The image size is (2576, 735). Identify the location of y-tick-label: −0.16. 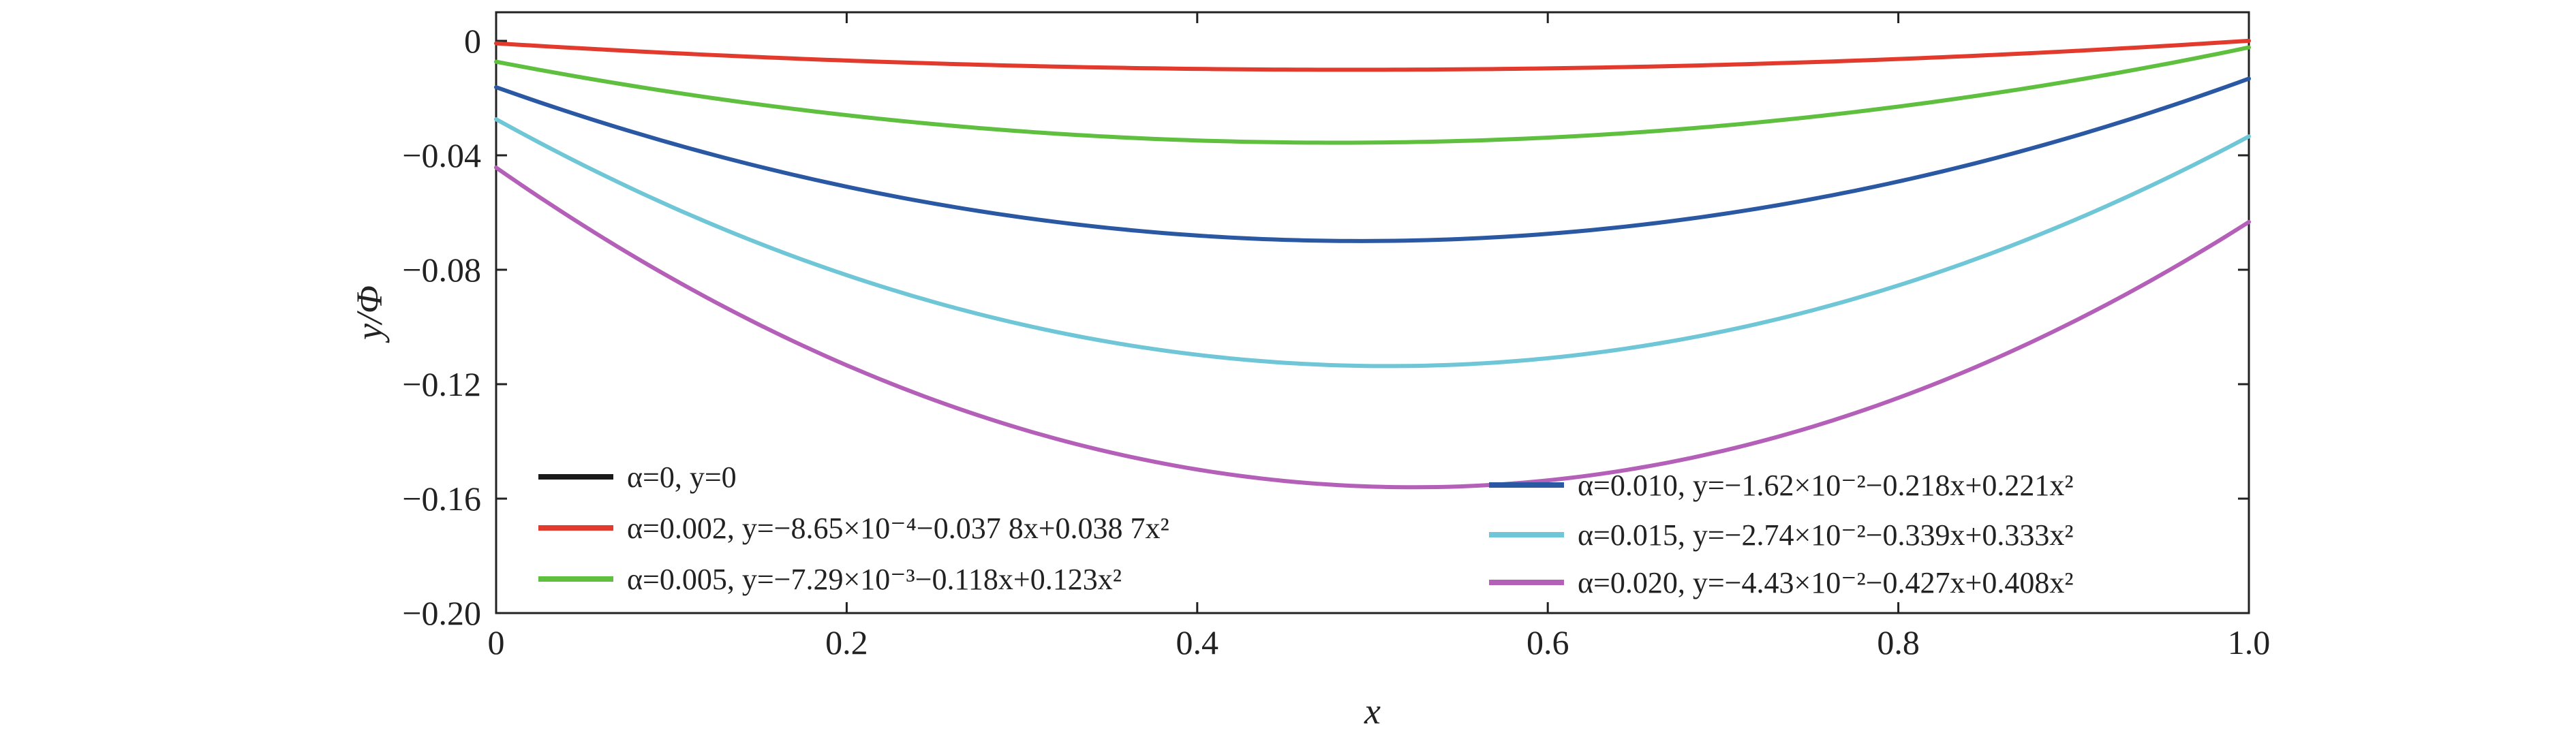
(441, 499).